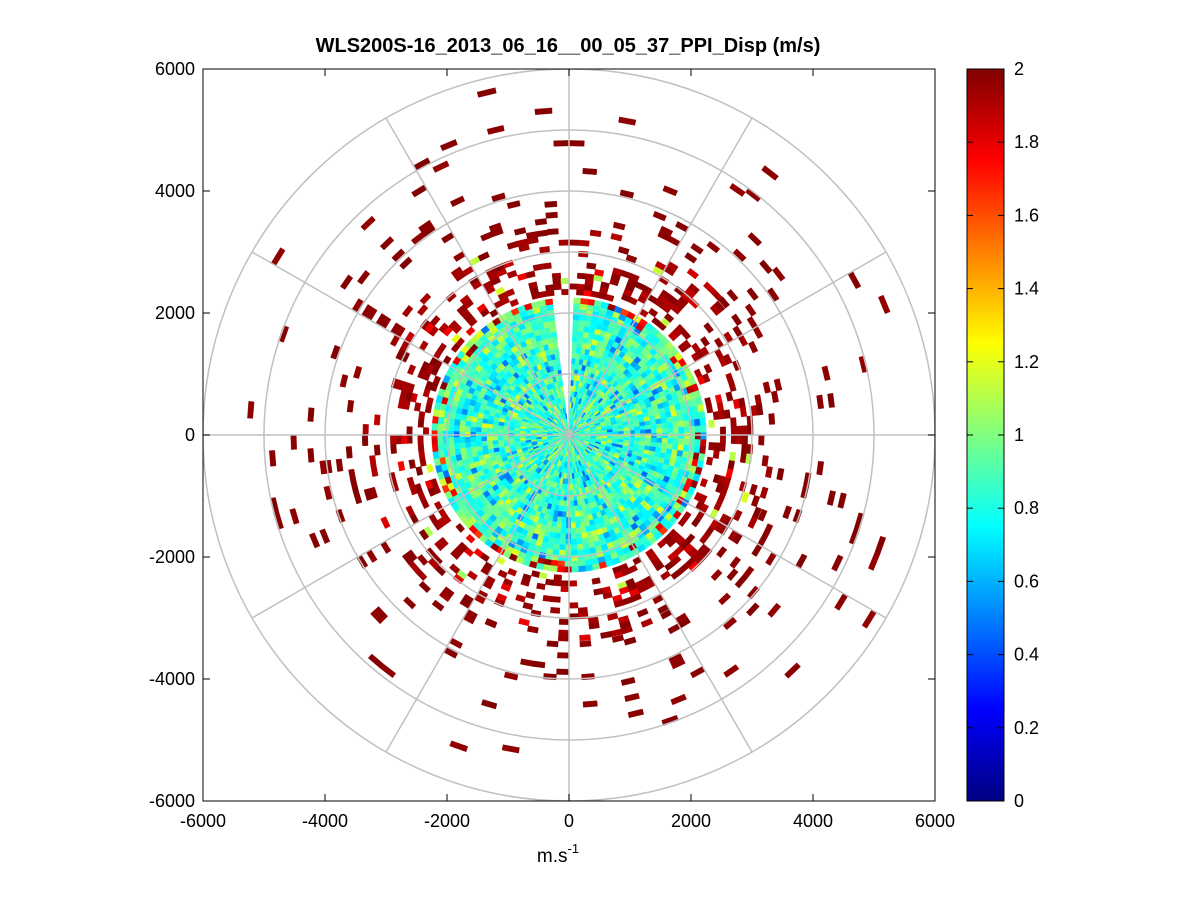  What do you see at coordinates (552, 856) in the screenshot?
I see `x-axis-label-text: m.s` at bounding box center [552, 856].